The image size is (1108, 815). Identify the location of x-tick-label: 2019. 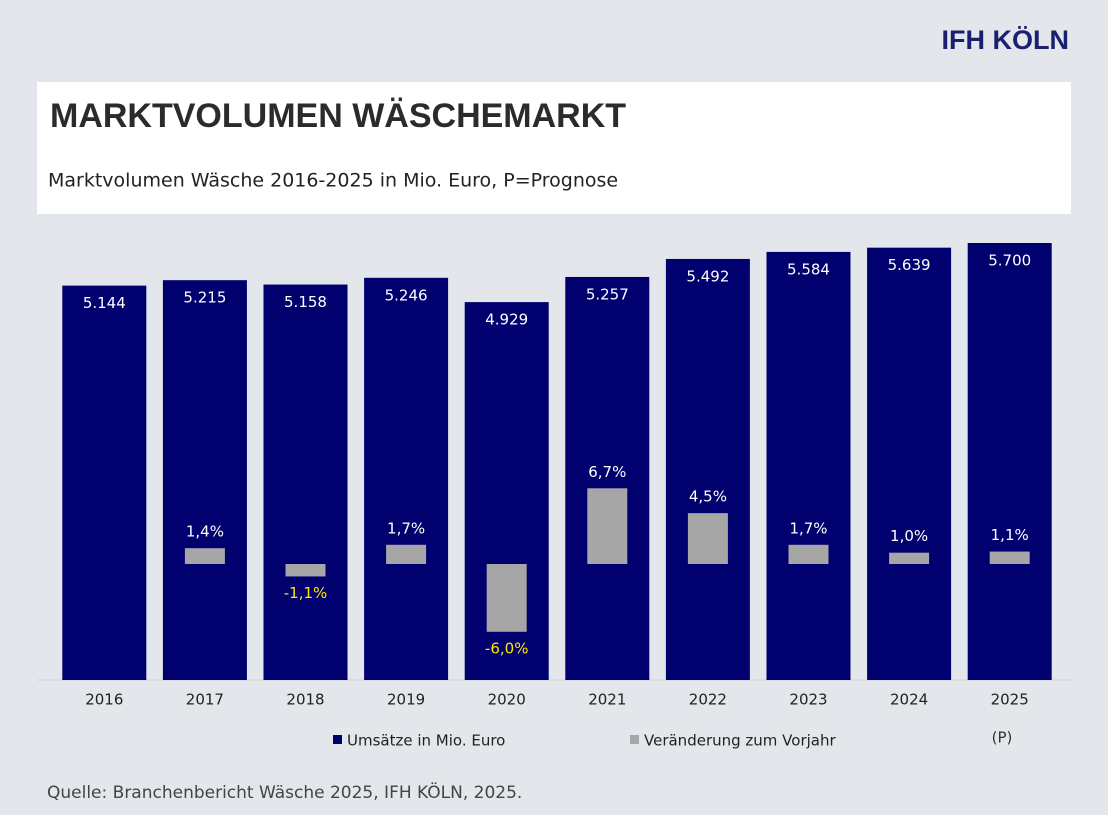
(406, 700).